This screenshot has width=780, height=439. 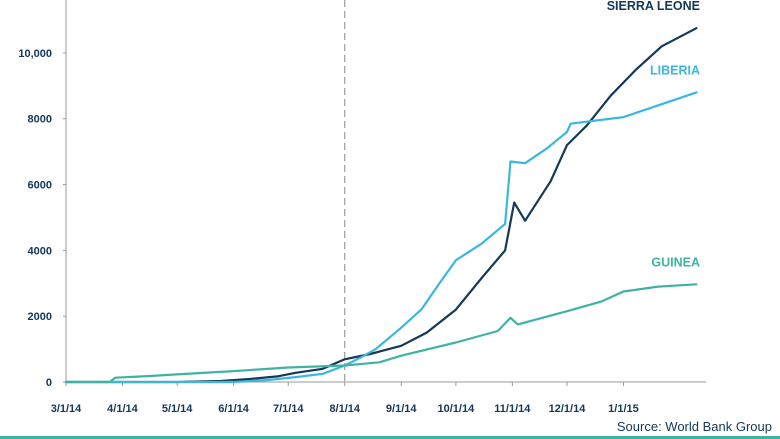 I want to click on y-tick-label: 2000, so click(x=40, y=317).